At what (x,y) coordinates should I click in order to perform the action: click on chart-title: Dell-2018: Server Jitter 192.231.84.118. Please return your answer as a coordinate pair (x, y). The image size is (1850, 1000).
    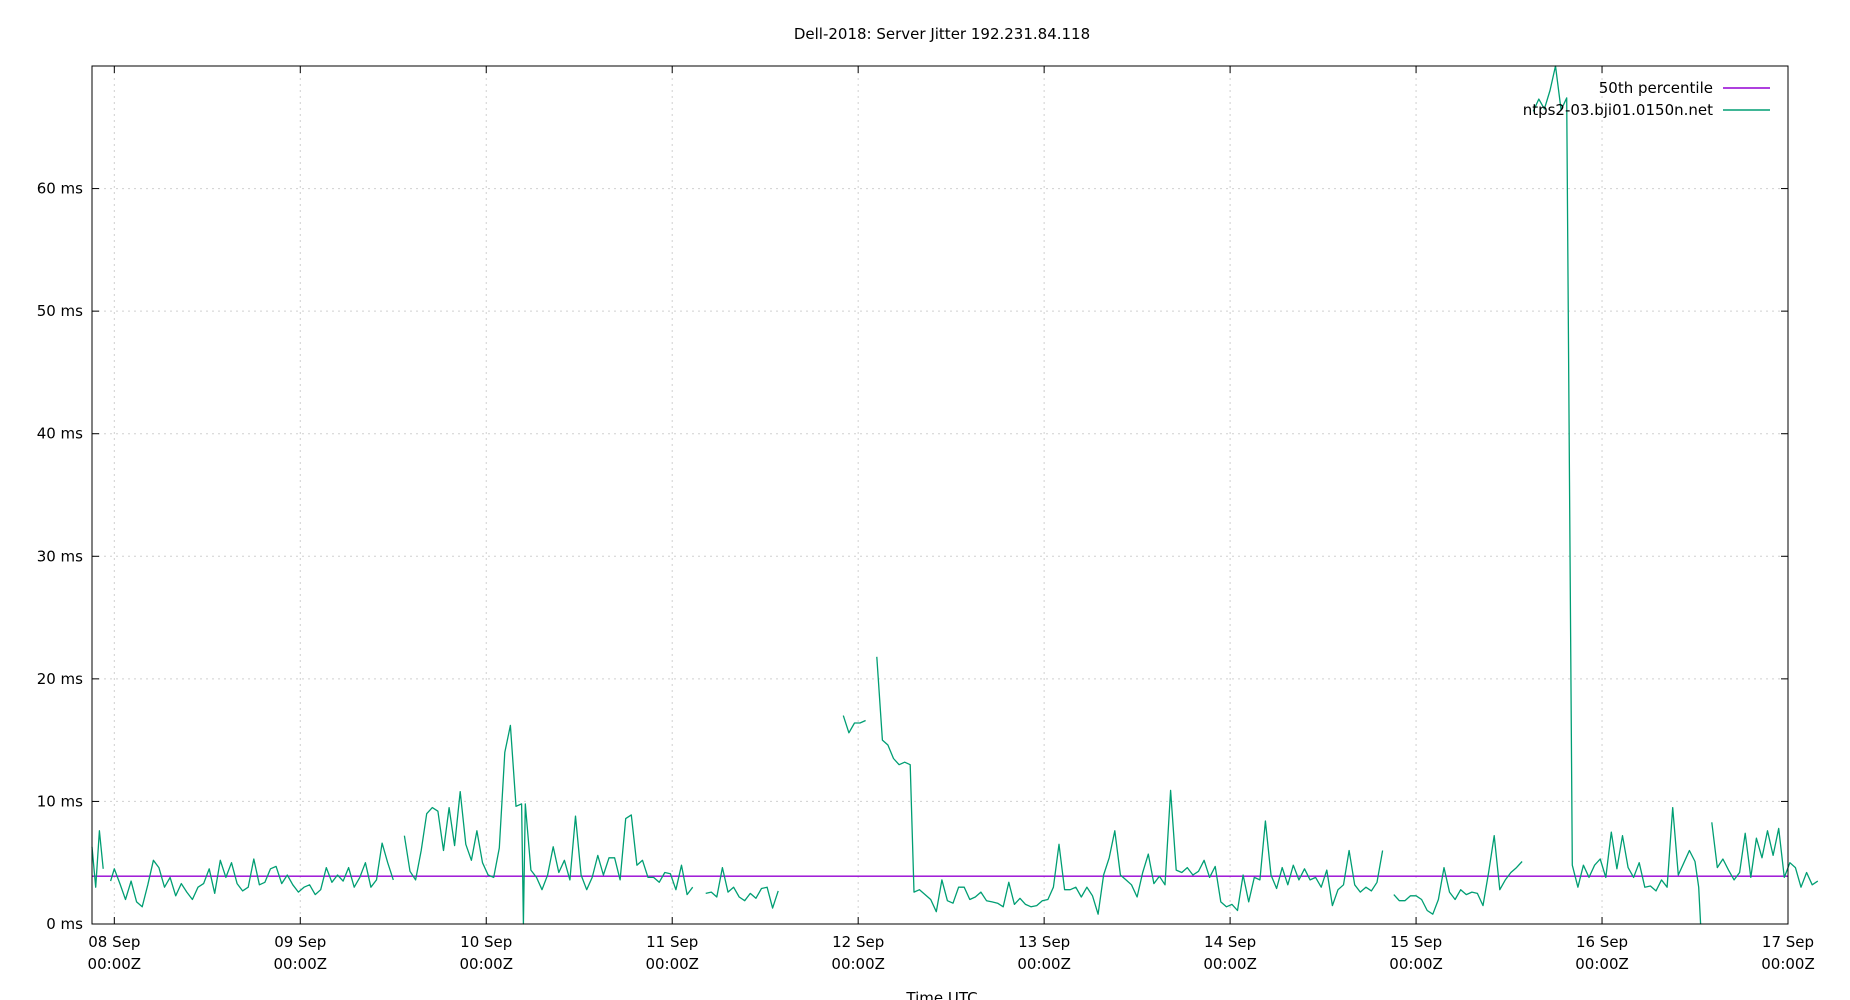
    Looking at the image, I should click on (942, 34).